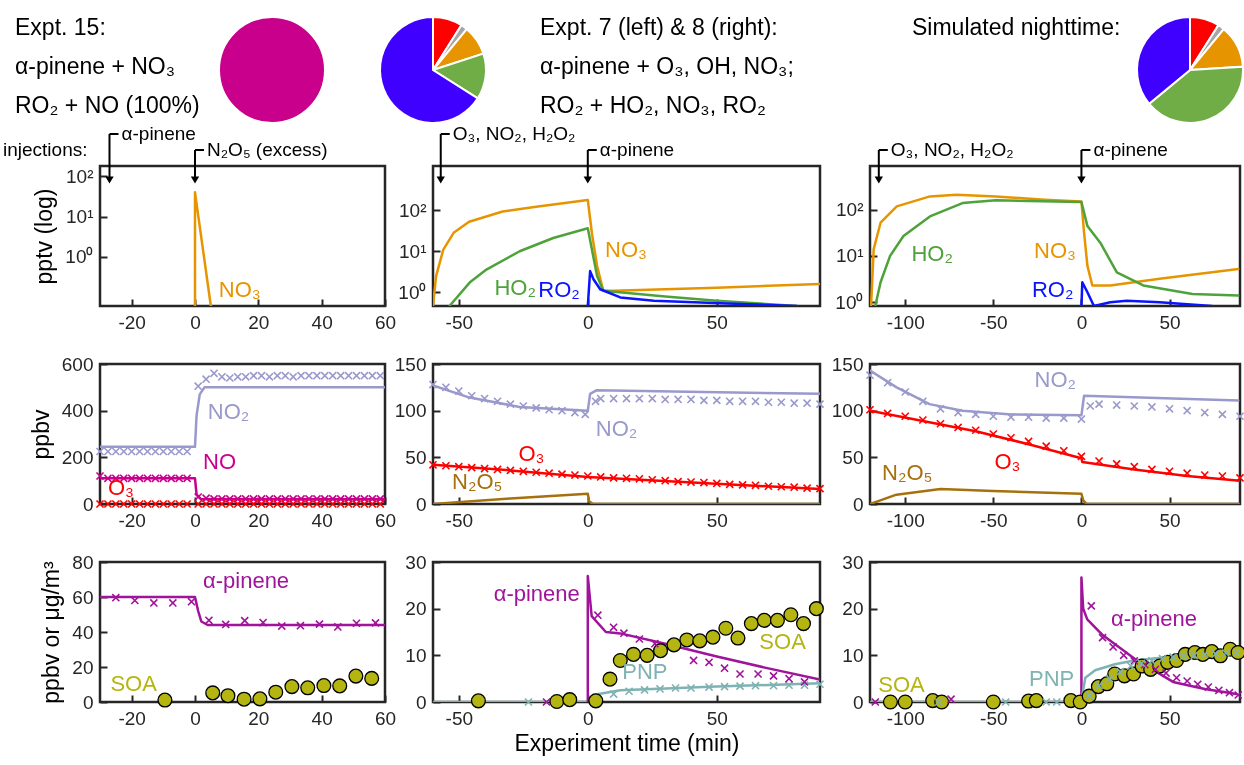 This screenshot has height=765, width=1244. What do you see at coordinates (1016, 27) in the screenshot?
I see `text: Simulated nighttime:` at bounding box center [1016, 27].